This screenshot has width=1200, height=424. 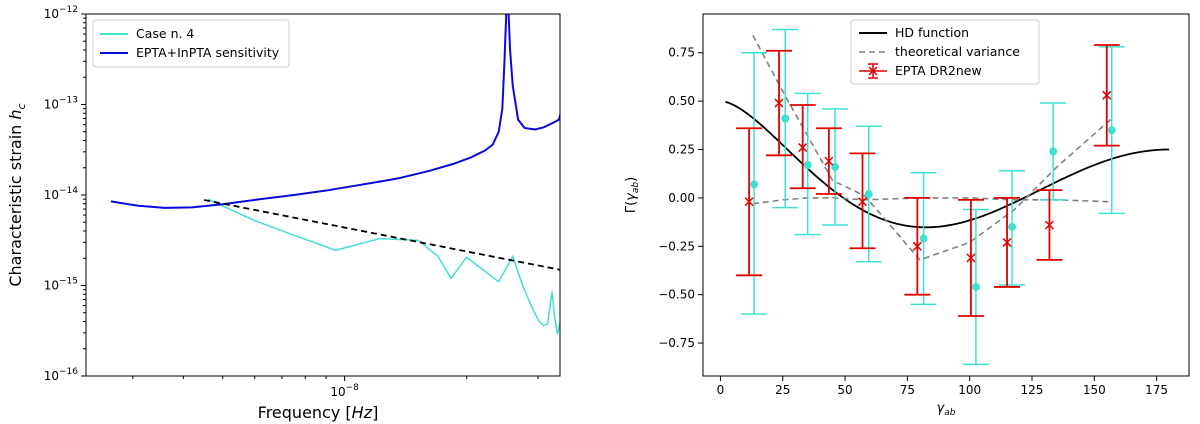 What do you see at coordinates (632, 195) in the screenshot?
I see `right-y-axis-label: Γ(γab)` at bounding box center [632, 195].